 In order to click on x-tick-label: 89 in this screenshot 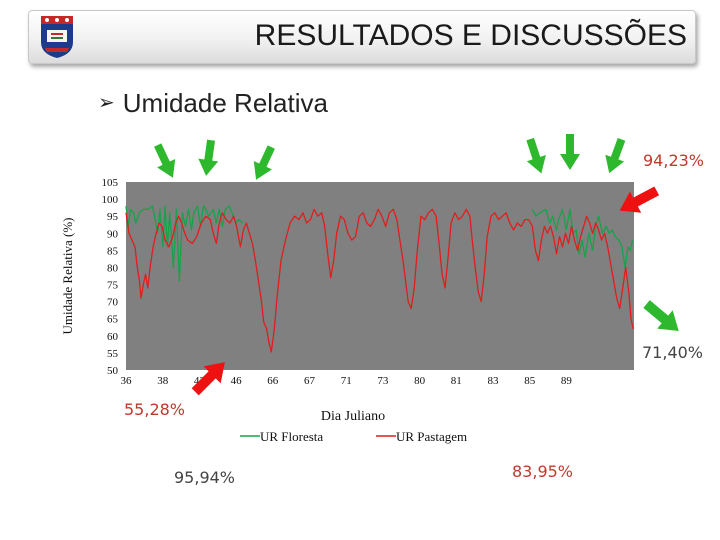, I will do `click(567, 381)`.